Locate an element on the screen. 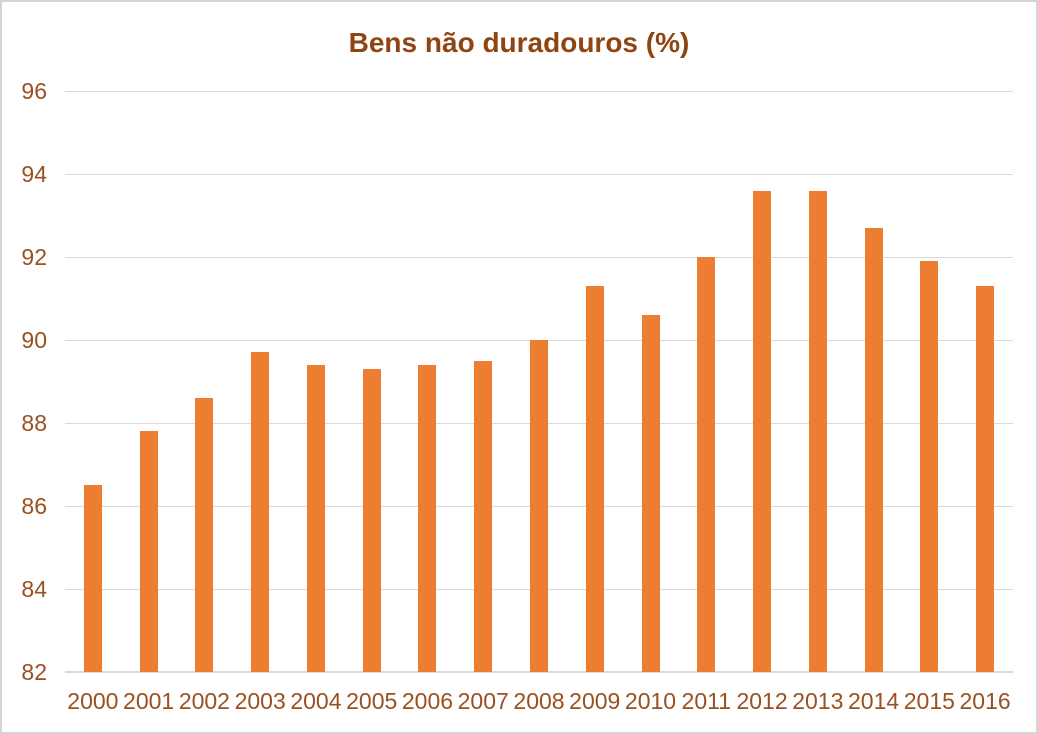  x-tick-label: 2015 is located at coordinates (929, 701).